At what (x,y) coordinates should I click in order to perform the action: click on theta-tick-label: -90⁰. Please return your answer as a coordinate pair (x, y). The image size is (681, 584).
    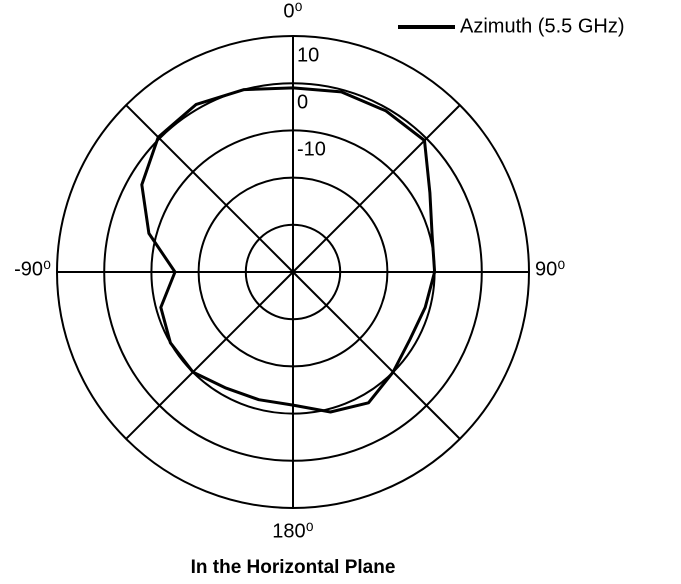
    Looking at the image, I should click on (32, 269).